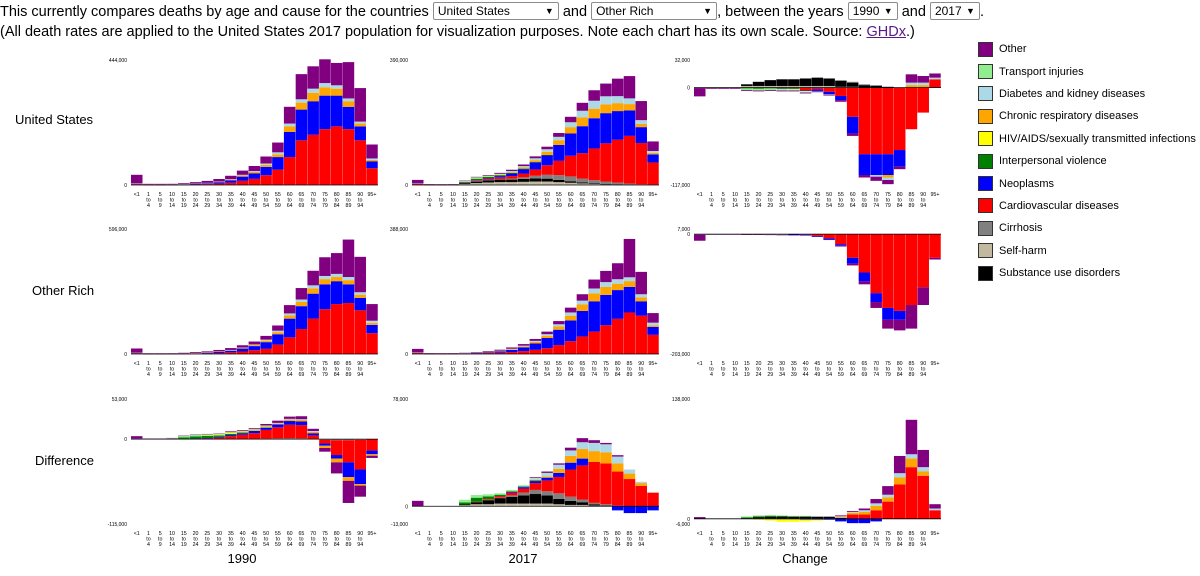  What do you see at coordinates (399, 230) in the screenshot?
I see `axis-max-label: 388,000` at bounding box center [399, 230].